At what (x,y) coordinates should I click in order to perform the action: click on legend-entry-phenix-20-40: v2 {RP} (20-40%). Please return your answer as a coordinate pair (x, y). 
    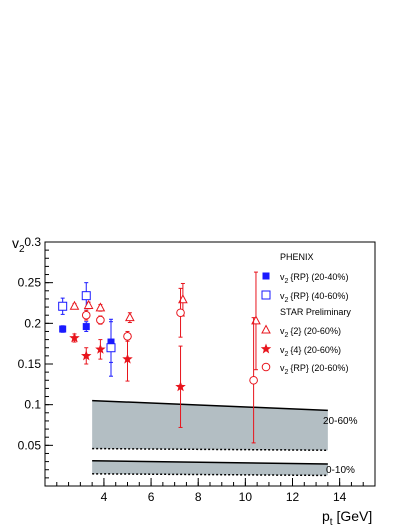
    Looking at the image, I should click on (314, 278).